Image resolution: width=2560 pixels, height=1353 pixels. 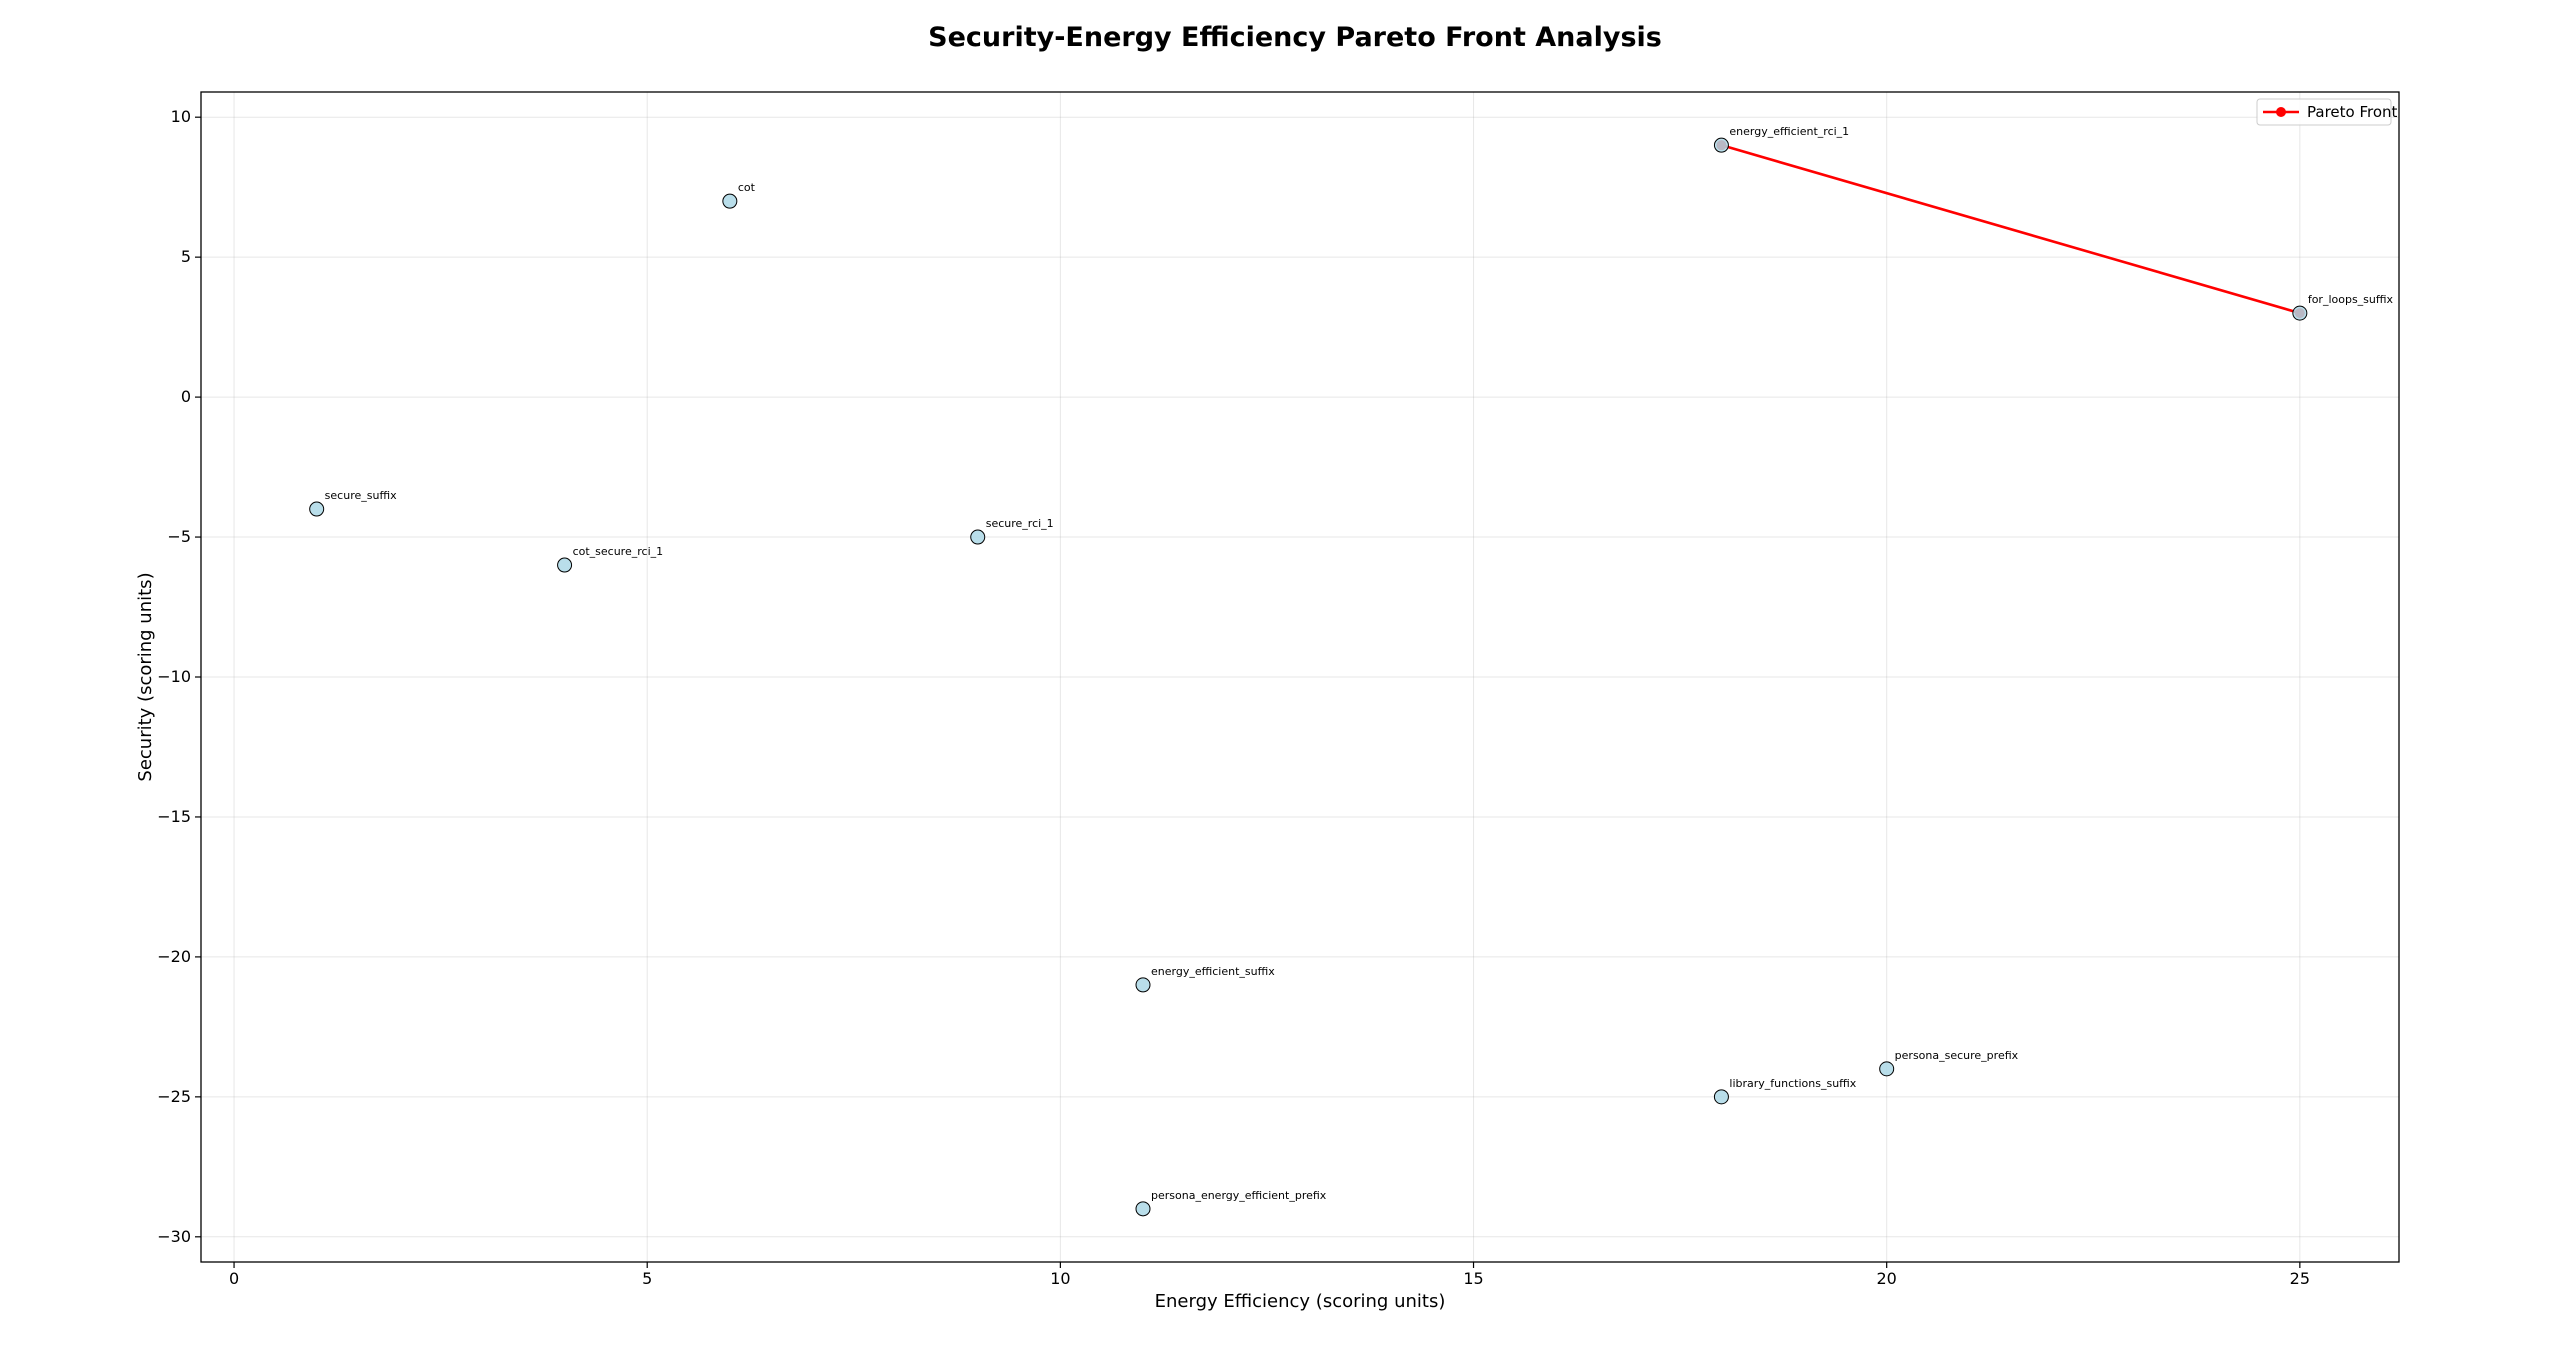 I want to click on legend-entry-pareto-front: Pareto Front, so click(x=2352, y=112).